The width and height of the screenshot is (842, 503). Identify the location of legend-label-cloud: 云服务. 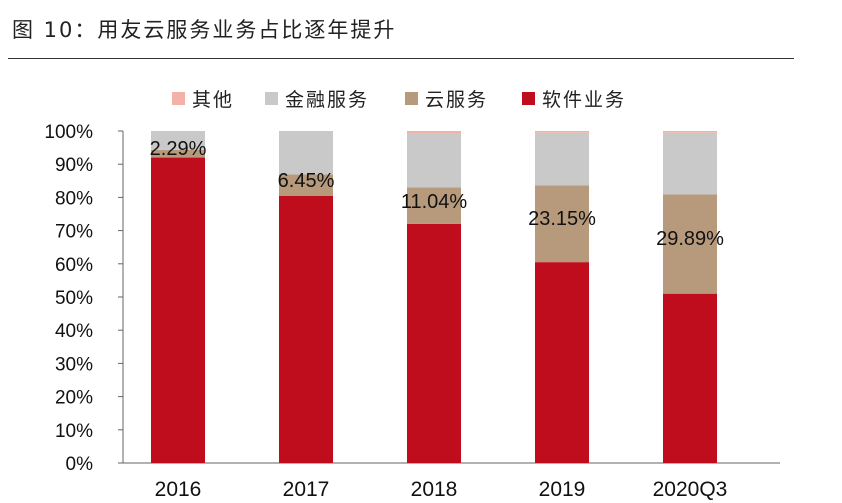
(457, 99).